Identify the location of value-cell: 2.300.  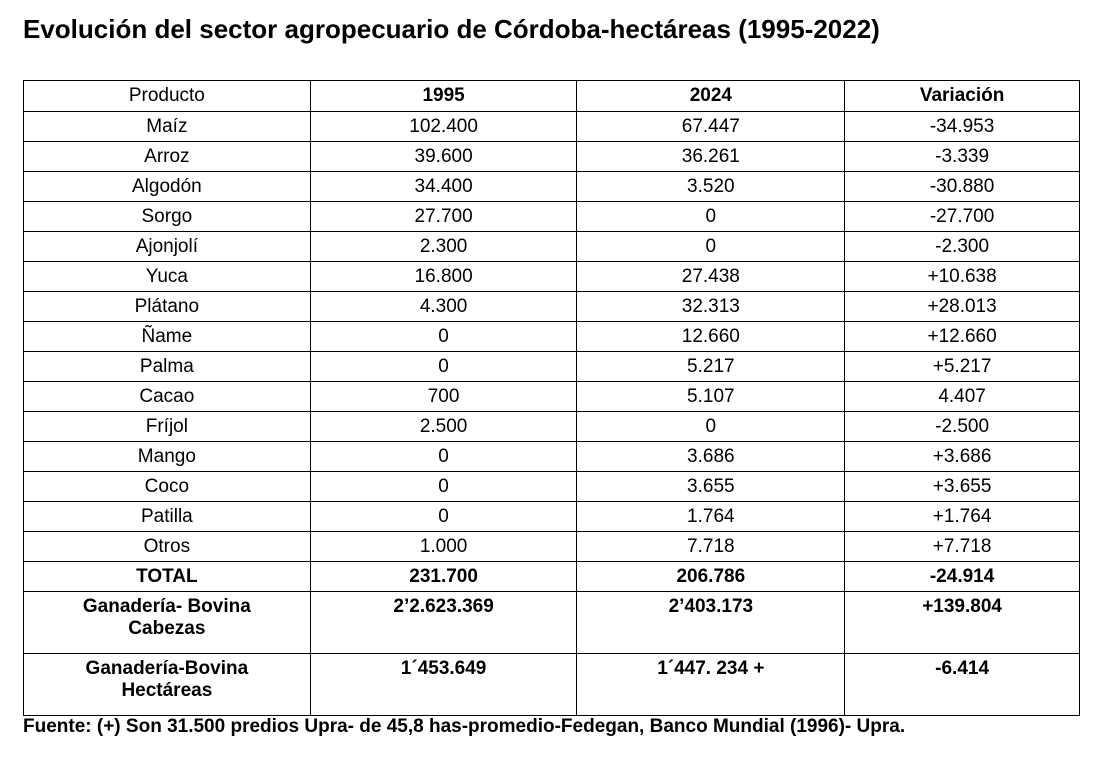
(443, 246).